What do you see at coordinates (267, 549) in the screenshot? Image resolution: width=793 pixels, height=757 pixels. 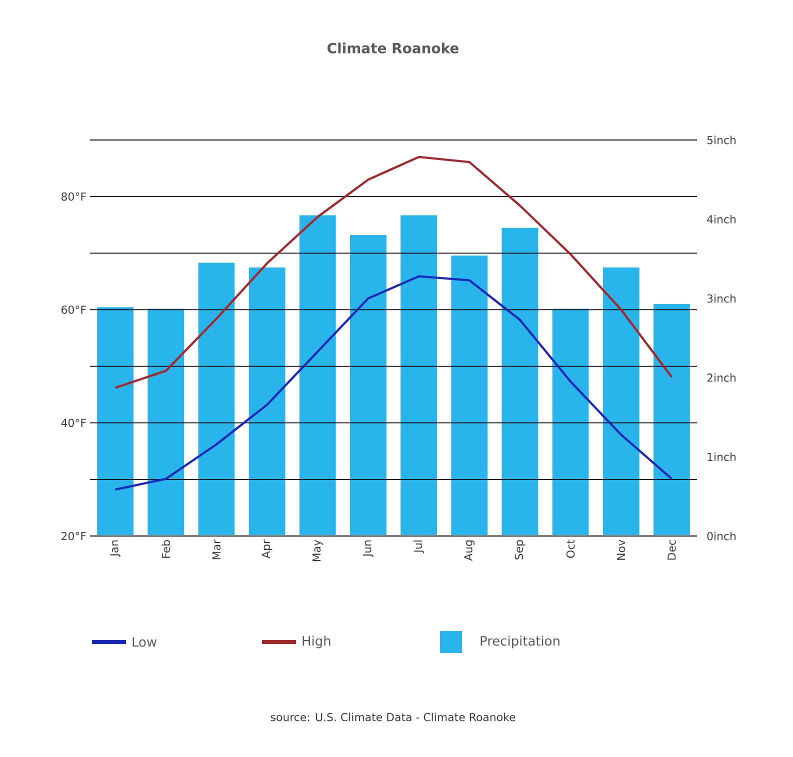 I see `x-tick-label: Apr` at bounding box center [267, 549].